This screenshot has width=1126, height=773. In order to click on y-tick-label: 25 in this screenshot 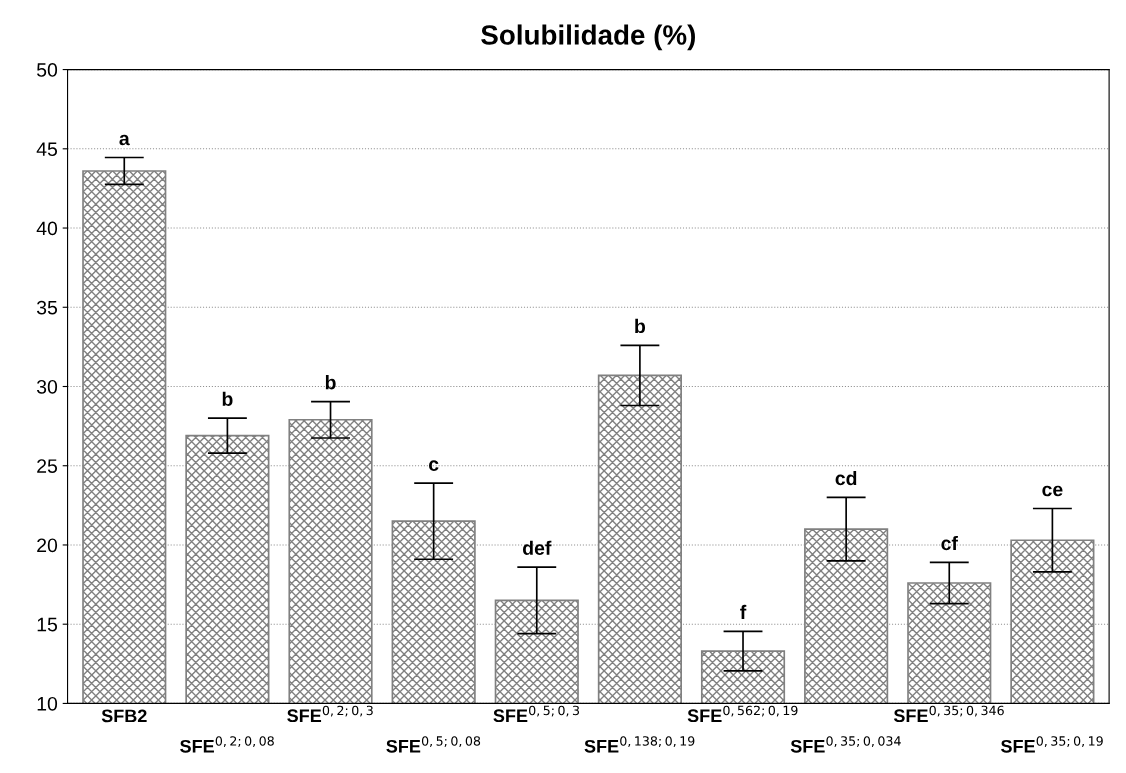, I will do `click(47, 466)`.